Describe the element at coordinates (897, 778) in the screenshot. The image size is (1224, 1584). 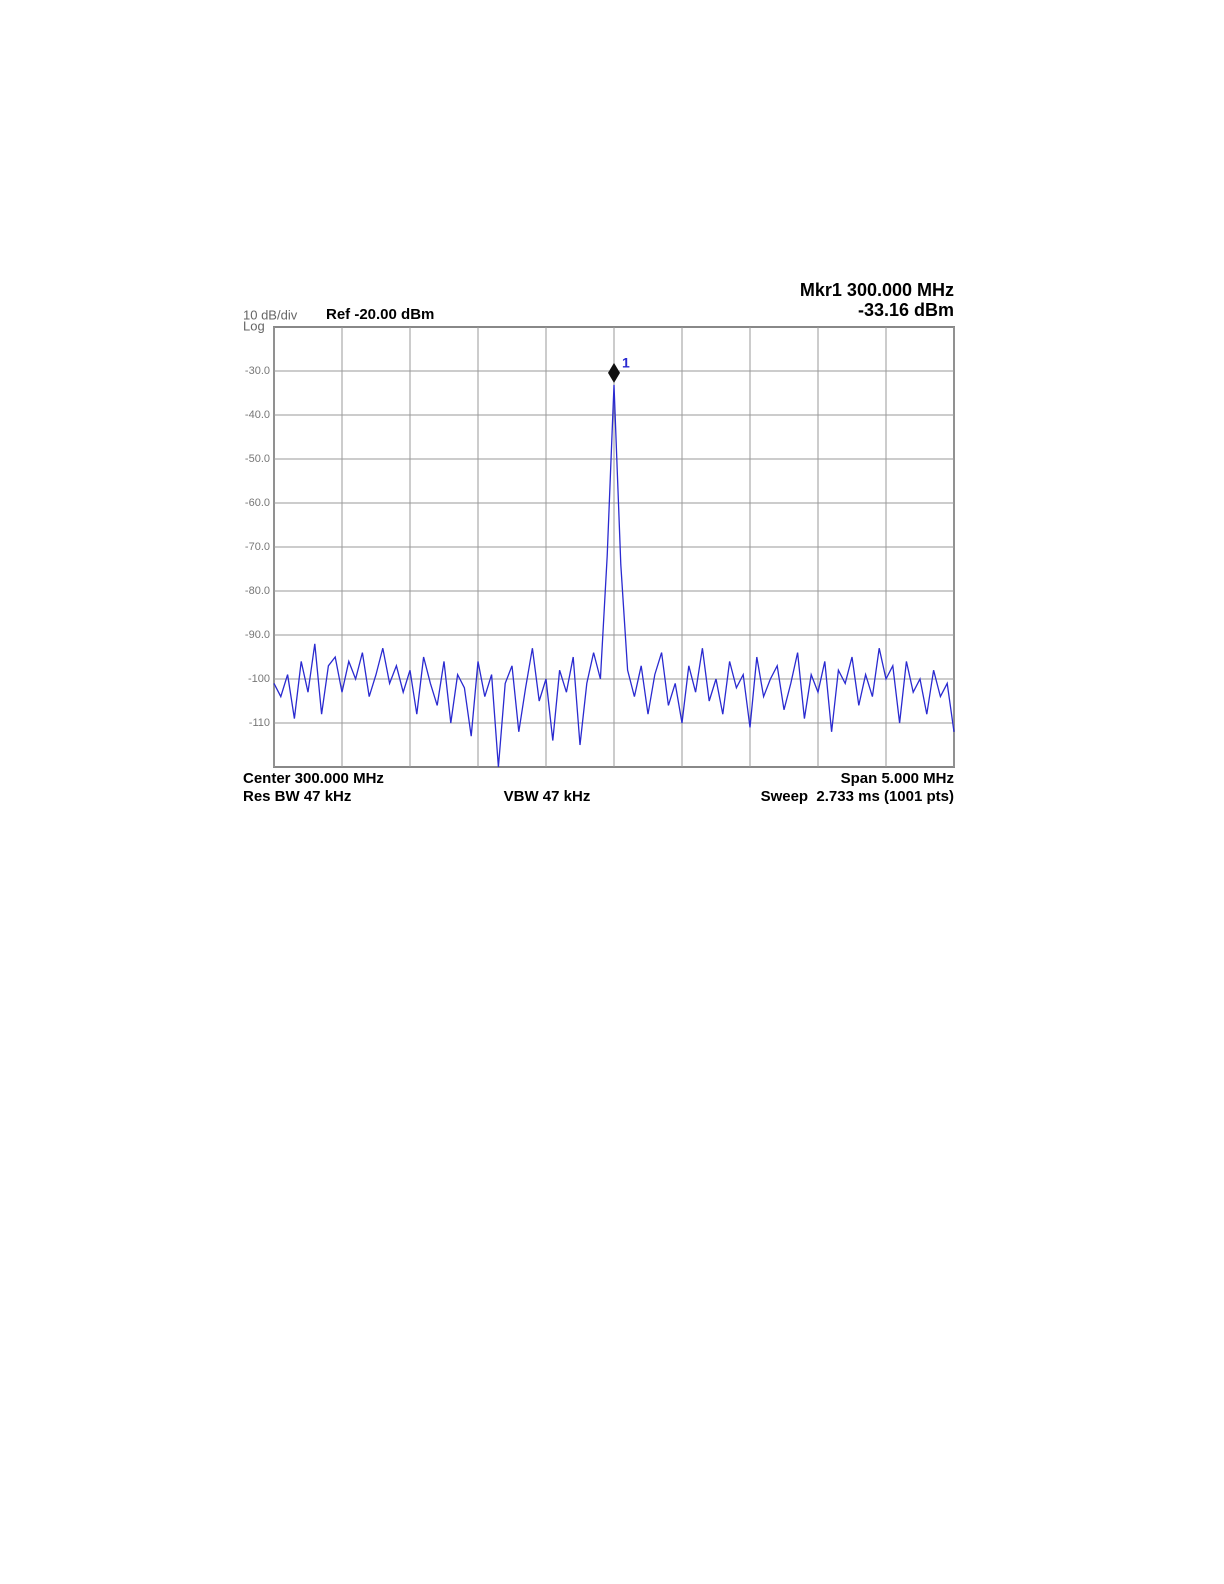
I see `span-label: Span 5.000 MHz` at that location.